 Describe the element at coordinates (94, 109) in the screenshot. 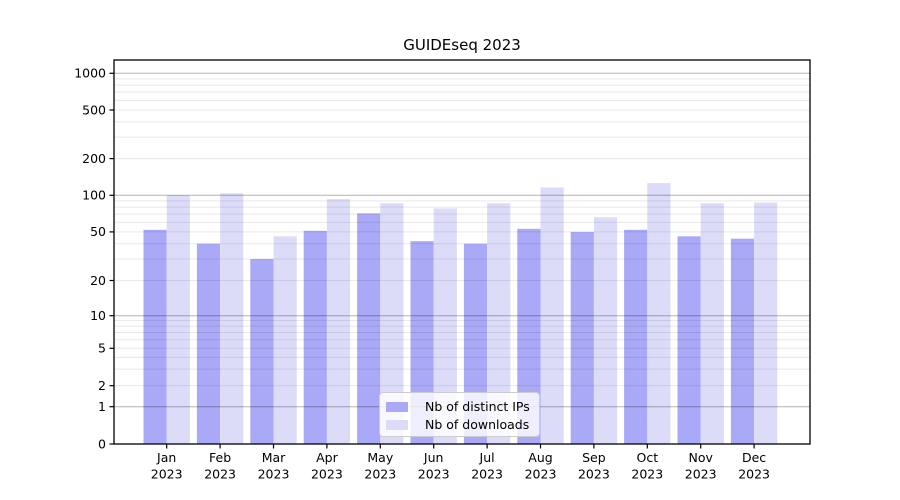

I see `y-tick-label: 500` at that location.